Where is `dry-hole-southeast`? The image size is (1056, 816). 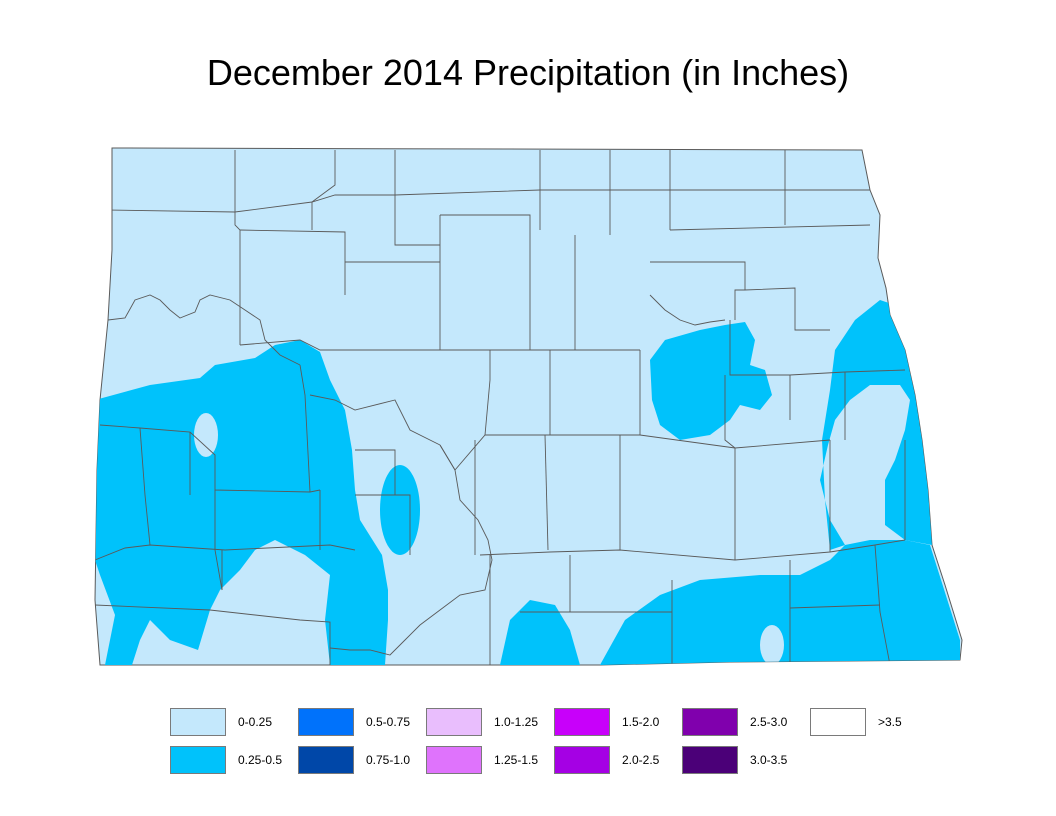 dry-hole-southeast is located at coordinates (772, 645).